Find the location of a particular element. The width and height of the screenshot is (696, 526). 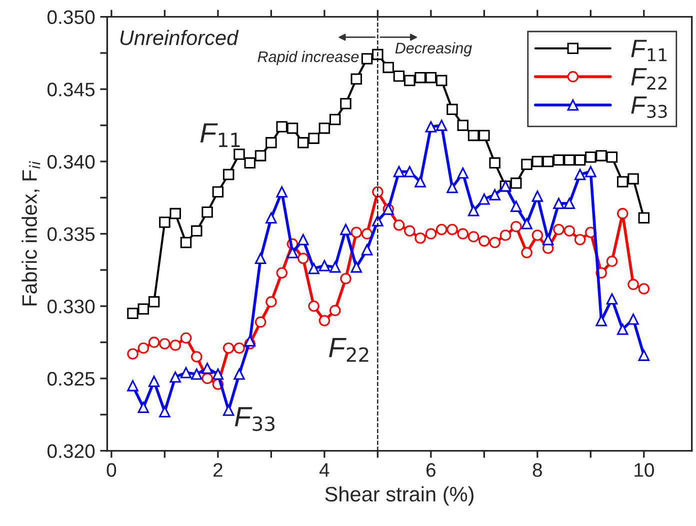

annotation: F$_{33}$ is located at coordinates (254, 419).